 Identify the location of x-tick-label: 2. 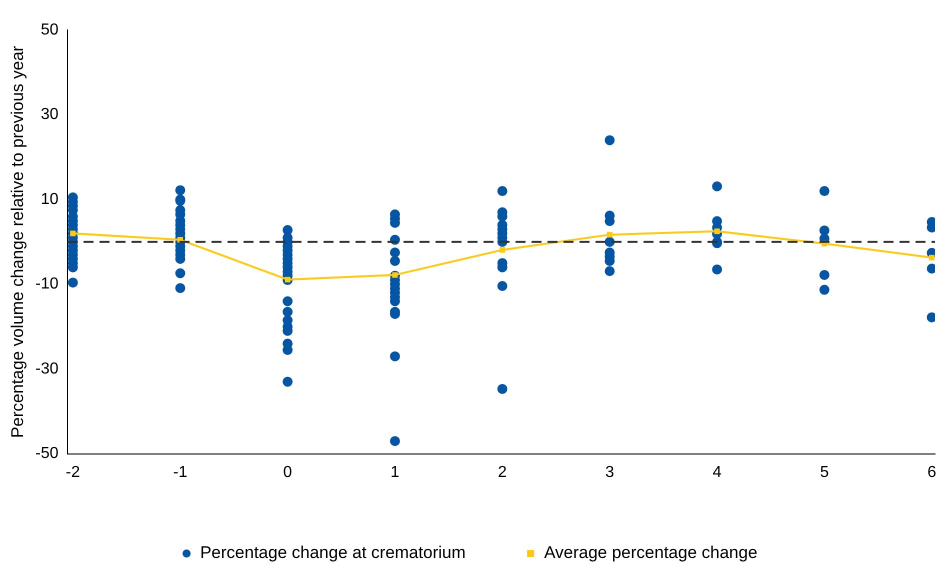
(502, 472).